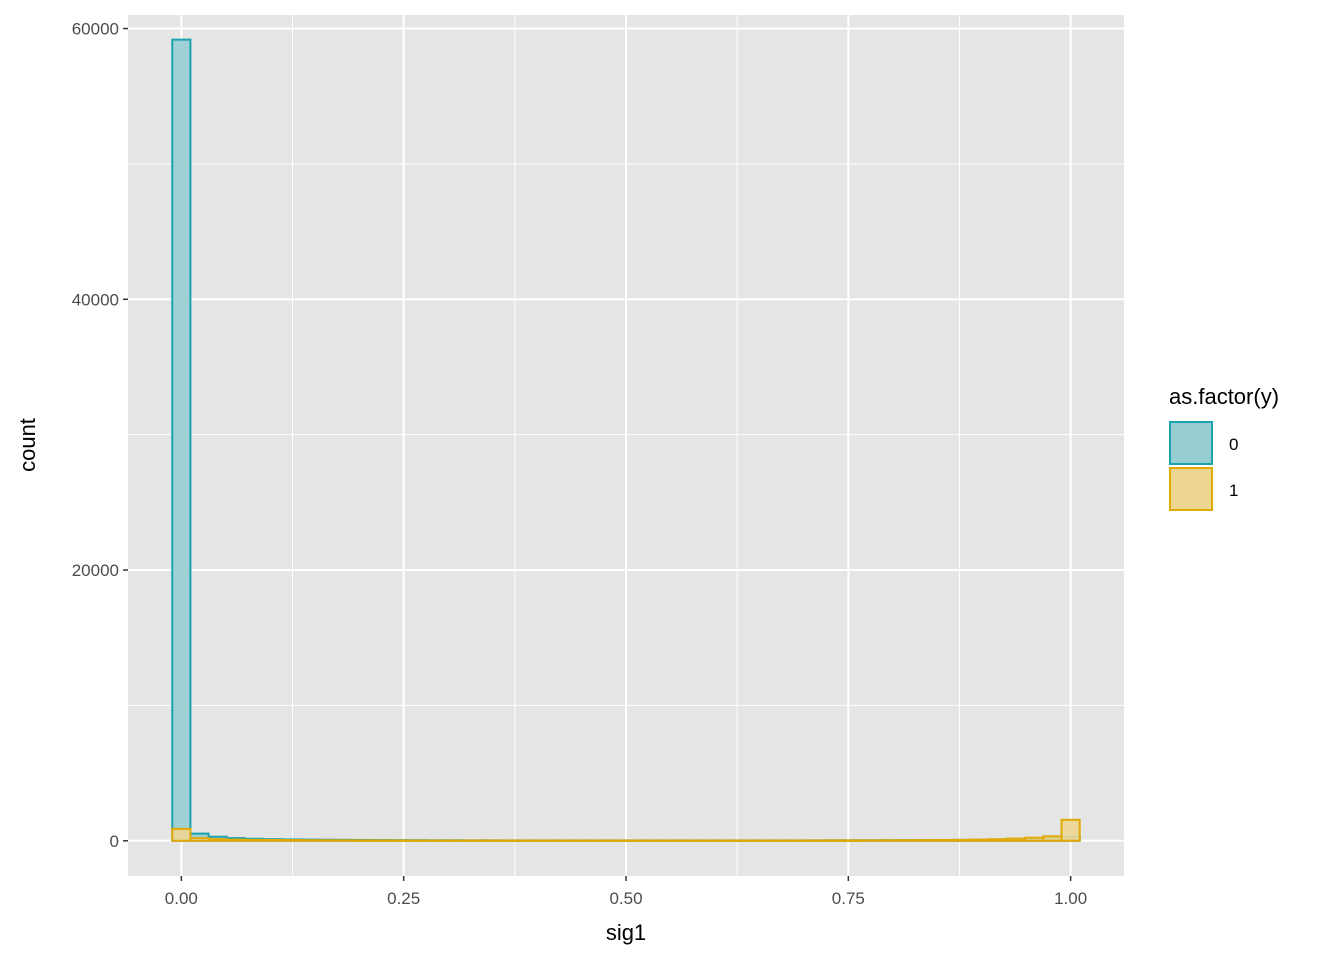 This screenshot has height=965, width=1344. What do you see at coordinates (95, 570) in the screenshot?
I see `y-tick-label: 20000` at bounding box center [95, 570].